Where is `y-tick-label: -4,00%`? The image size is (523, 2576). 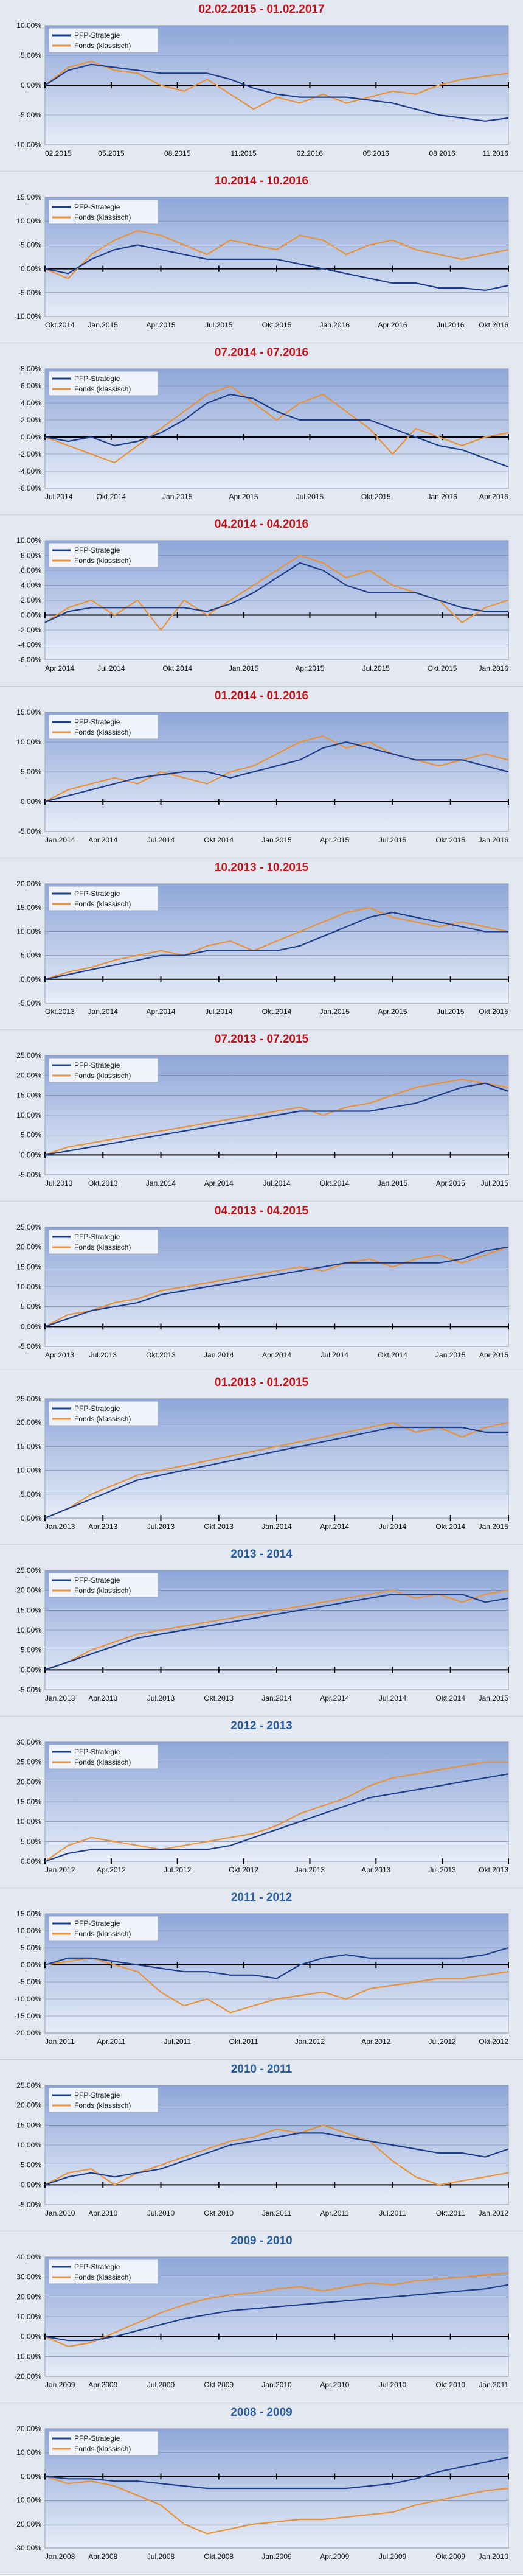 y-tick-label: -4,00% is located at coordinates (29, 645).